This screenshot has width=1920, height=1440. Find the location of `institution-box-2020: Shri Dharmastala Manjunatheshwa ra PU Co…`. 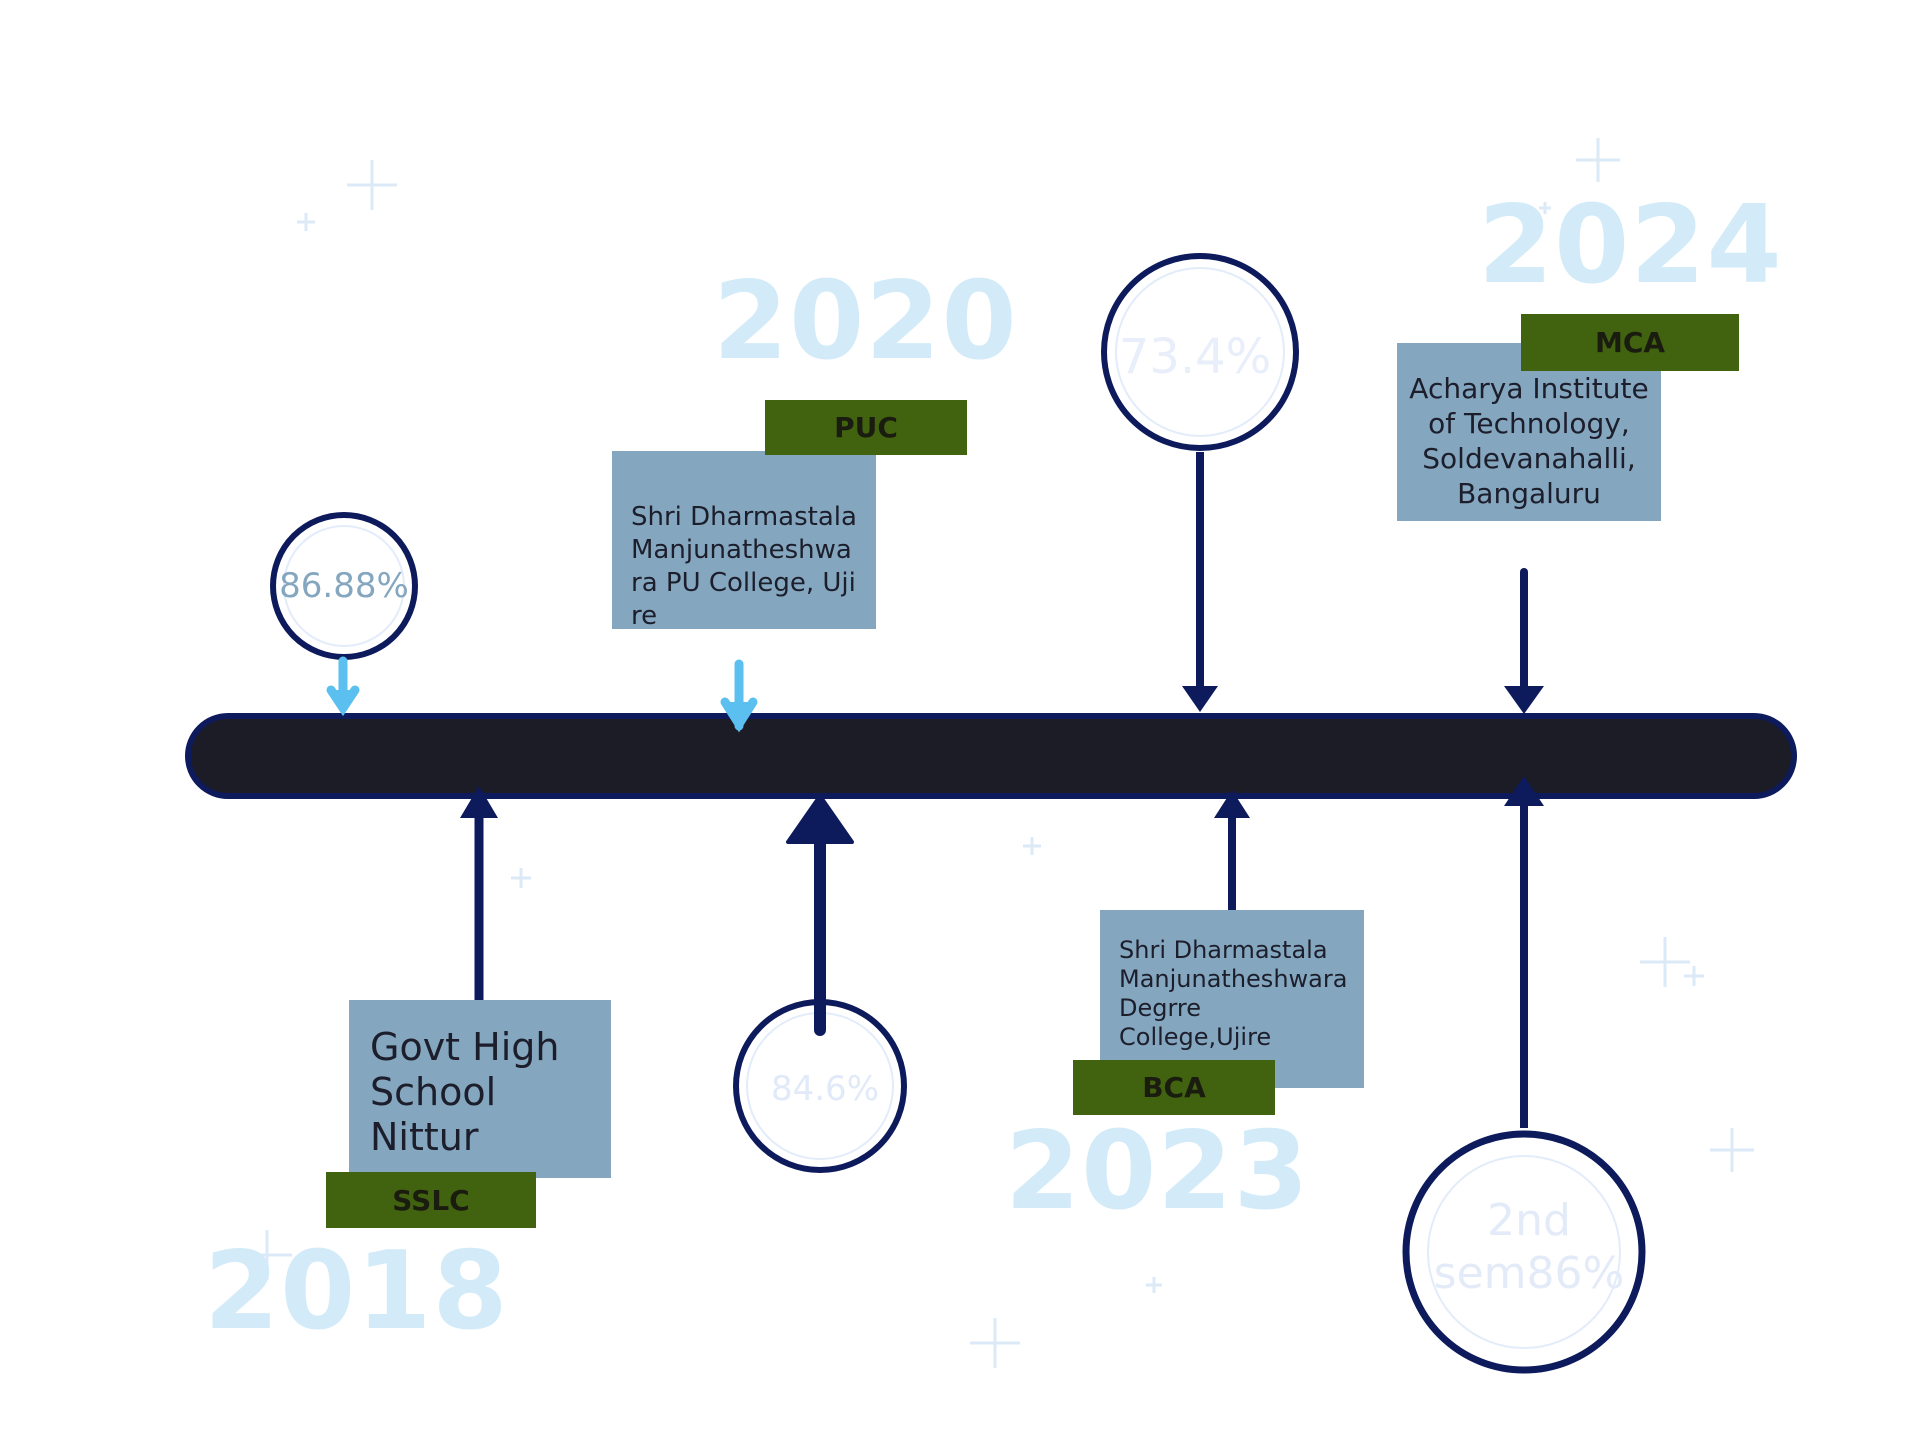

institution-box-2020: Shri Dharmastala Manjunatheshwa ra PU Co… is located at coordinates (744, 541).